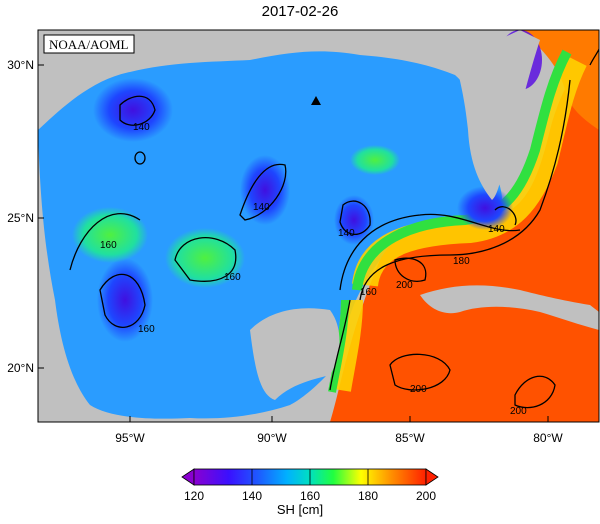 This screenshot has width=600, height=524. I want to click on warm-eddy-west, so click(110, 235).